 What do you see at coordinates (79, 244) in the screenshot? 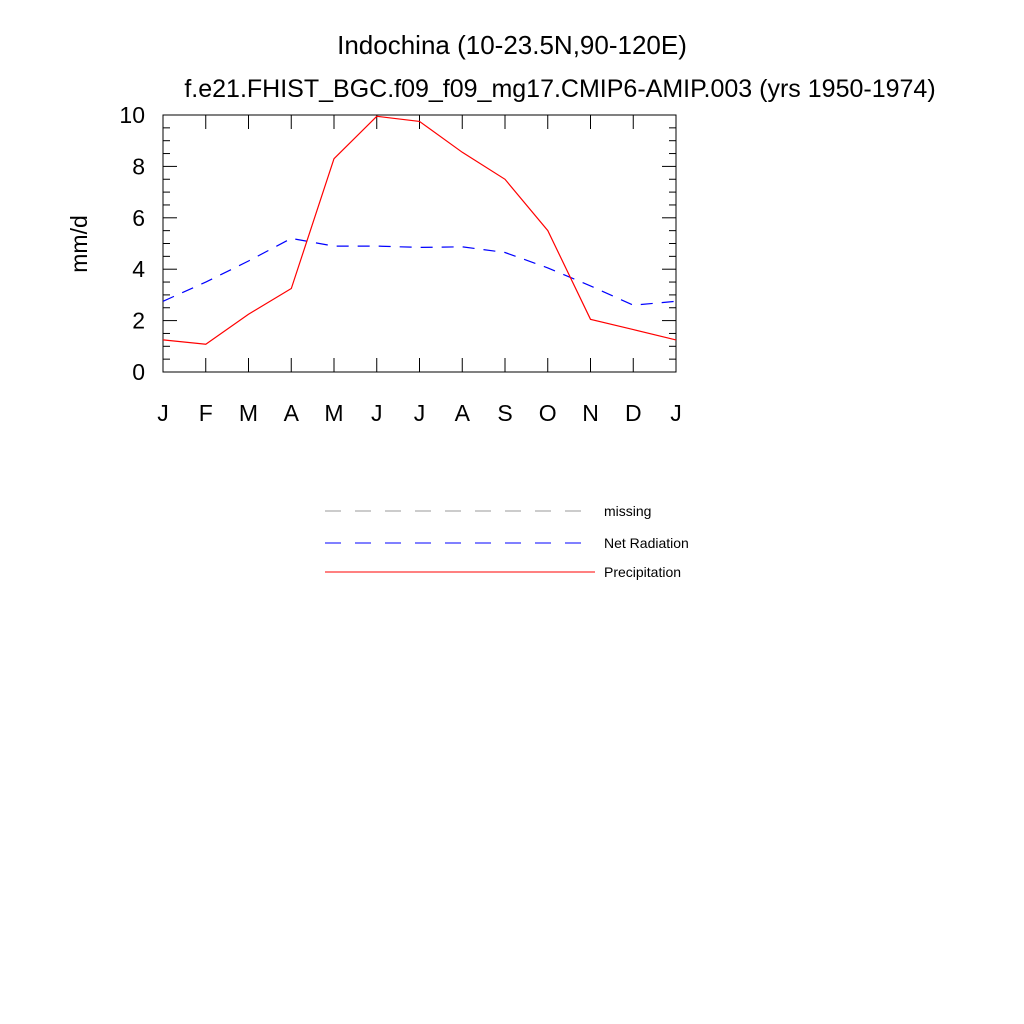
I see `y-axis-label: mm/d` at bounding box center [79, 244].